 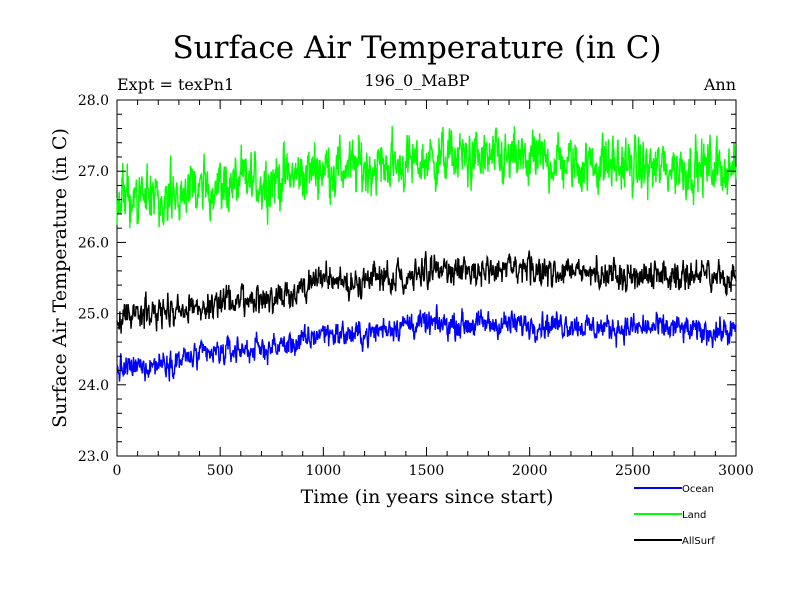 What do you see at coordinates (416, 80) in the screenshot?
I see `subtitle-center: 196_0_MaBP` at bounding box center [416, 80].